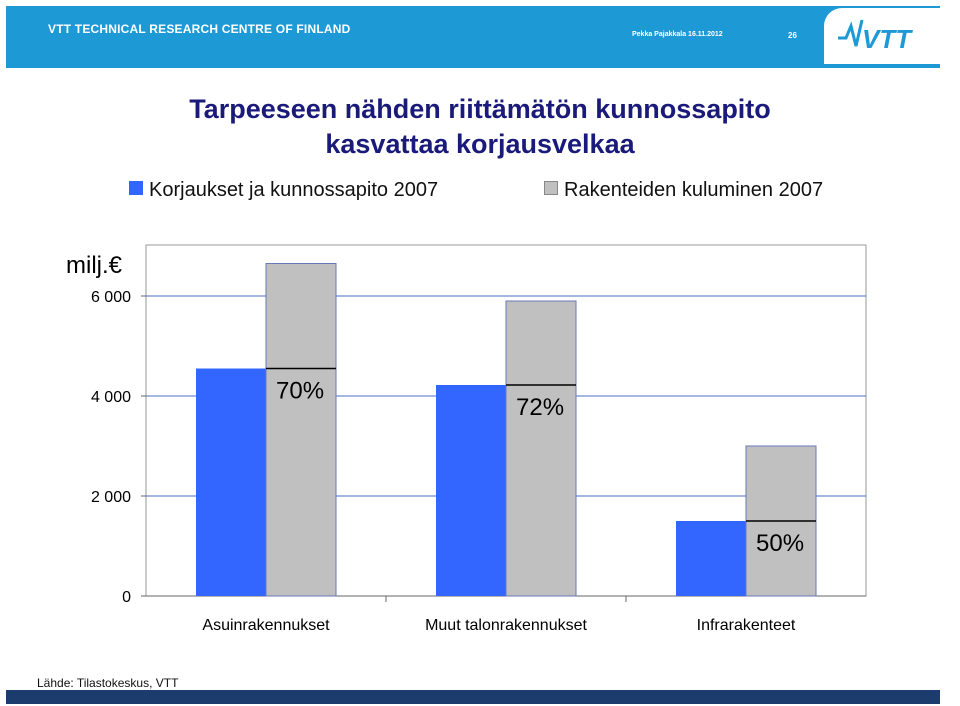  I want to click on y-tick-label: 0, so click(126, 597).